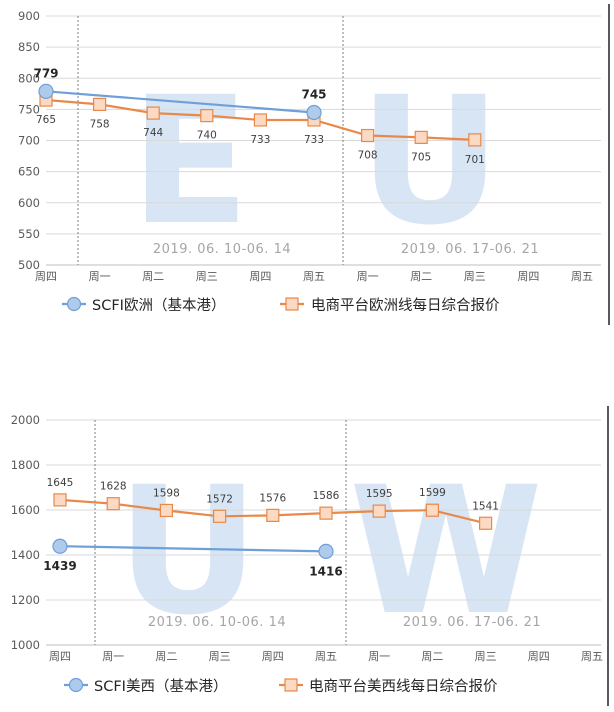  I want to click on data-label: 1628, so click(113, 487).